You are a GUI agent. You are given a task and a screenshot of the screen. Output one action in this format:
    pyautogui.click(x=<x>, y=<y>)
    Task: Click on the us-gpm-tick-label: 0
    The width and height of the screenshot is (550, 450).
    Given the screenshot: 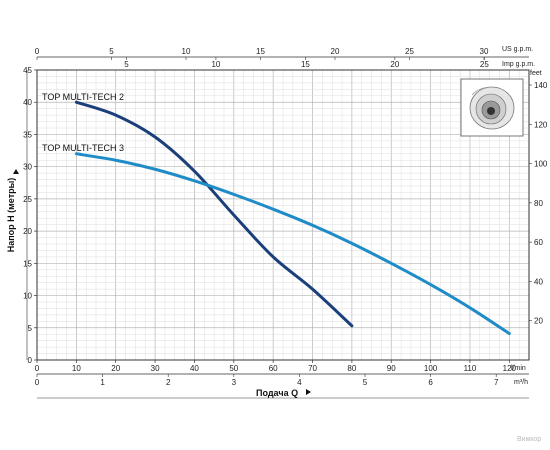 What is the action you would take?
    pyautogui.click(x=37, y=51)
    